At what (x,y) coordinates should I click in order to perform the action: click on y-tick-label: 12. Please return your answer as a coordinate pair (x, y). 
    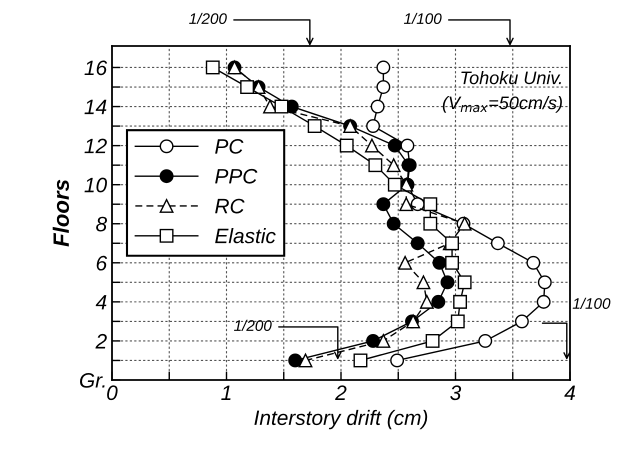
    Looking at the image, I should click on (95, 146).